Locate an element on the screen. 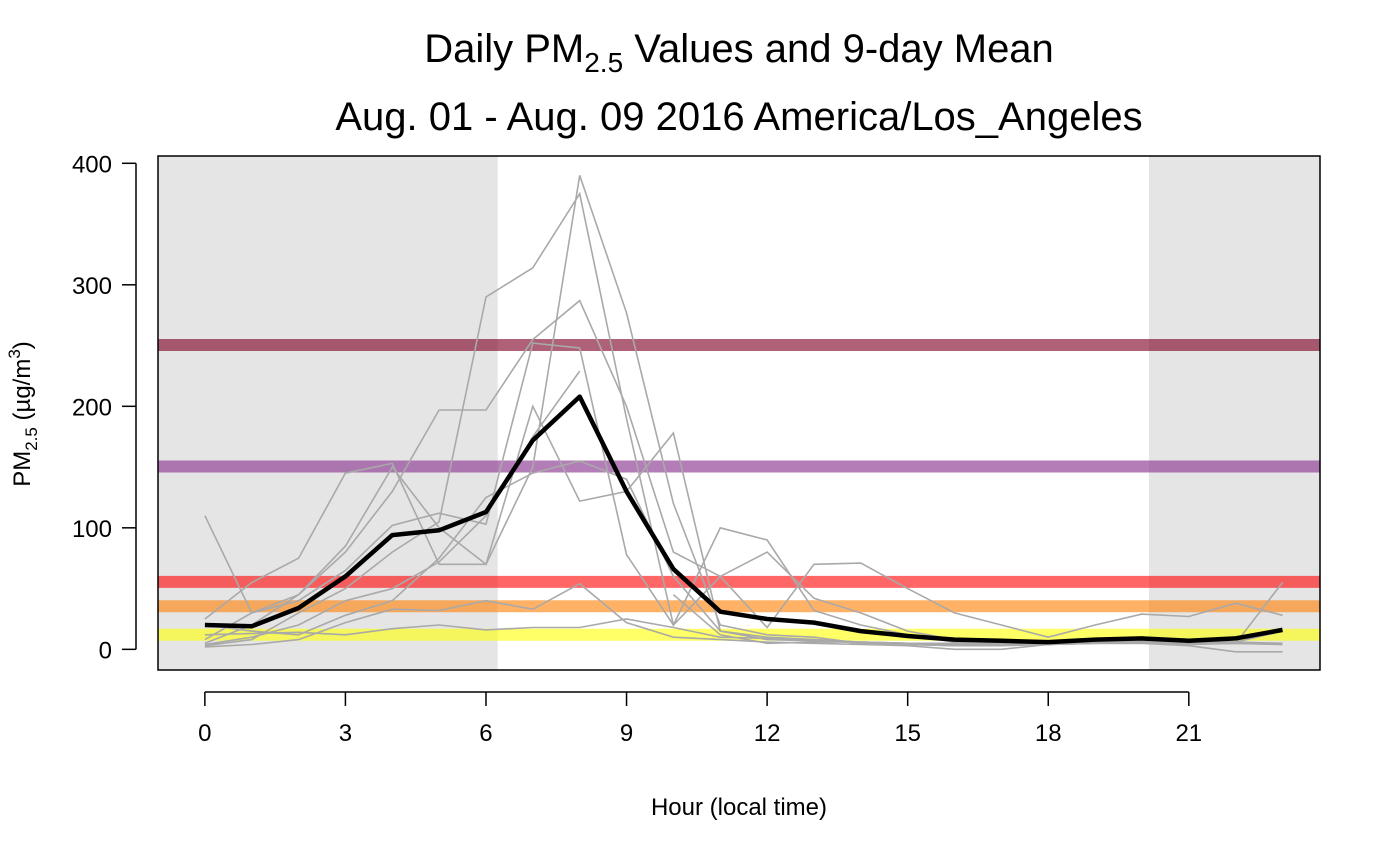 Image resolution: width=1400 pixels, height=866 pixels. y-tick-label-4: 400 is located at coordinates (92, 164).